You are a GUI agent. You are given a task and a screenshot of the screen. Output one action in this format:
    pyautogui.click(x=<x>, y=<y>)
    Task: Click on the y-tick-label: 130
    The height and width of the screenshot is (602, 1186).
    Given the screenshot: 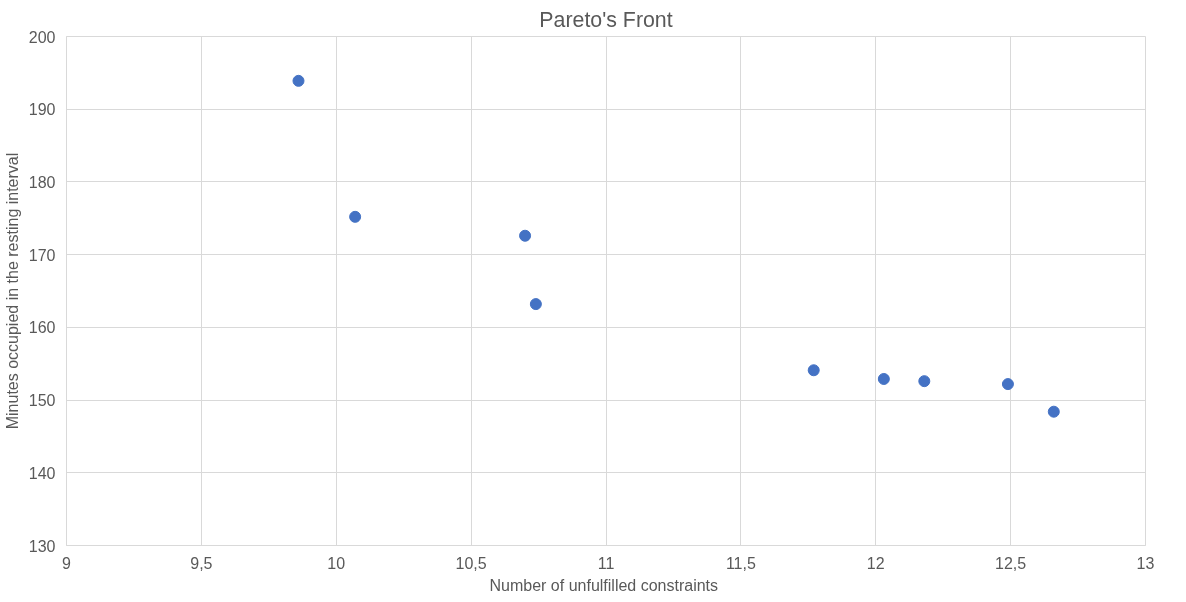 What is the action you would take?
    pyautogui.click(x=42, y=546)
    